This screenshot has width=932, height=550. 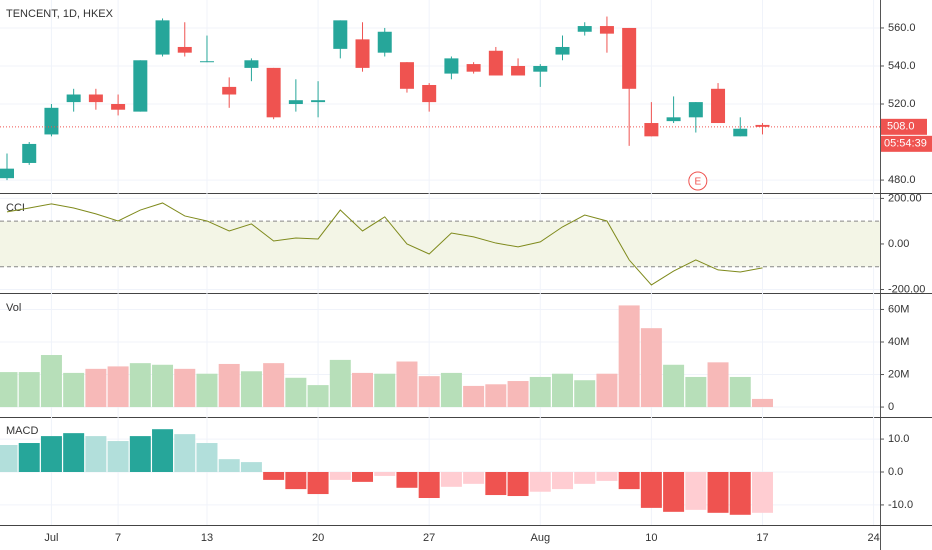 What do you see at coordinates (902, 28) in the screenshot?
I see `y-tick-label: 560.0` at bounding box center [902, 28].